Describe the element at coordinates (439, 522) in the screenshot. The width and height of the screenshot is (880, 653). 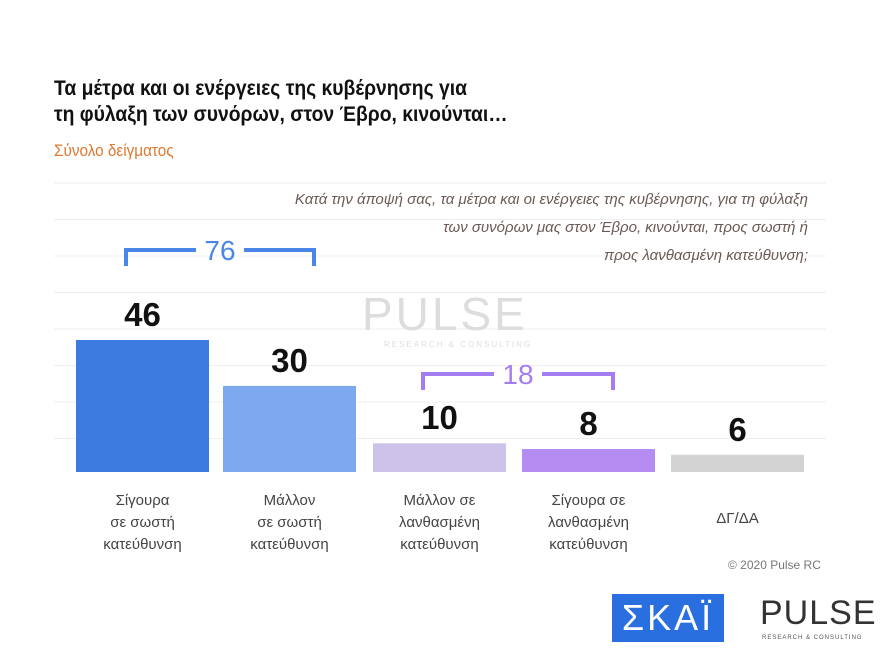
I see `category-label: Μάλλον σε λανθασμένη κατεύθυνση` at that location.